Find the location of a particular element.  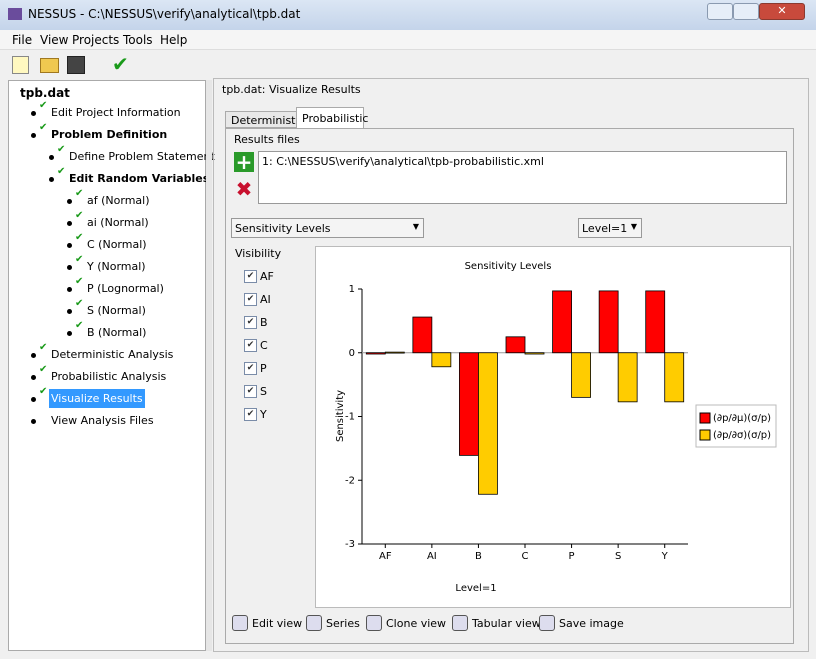

new-button is located at coordinates (20, 65).